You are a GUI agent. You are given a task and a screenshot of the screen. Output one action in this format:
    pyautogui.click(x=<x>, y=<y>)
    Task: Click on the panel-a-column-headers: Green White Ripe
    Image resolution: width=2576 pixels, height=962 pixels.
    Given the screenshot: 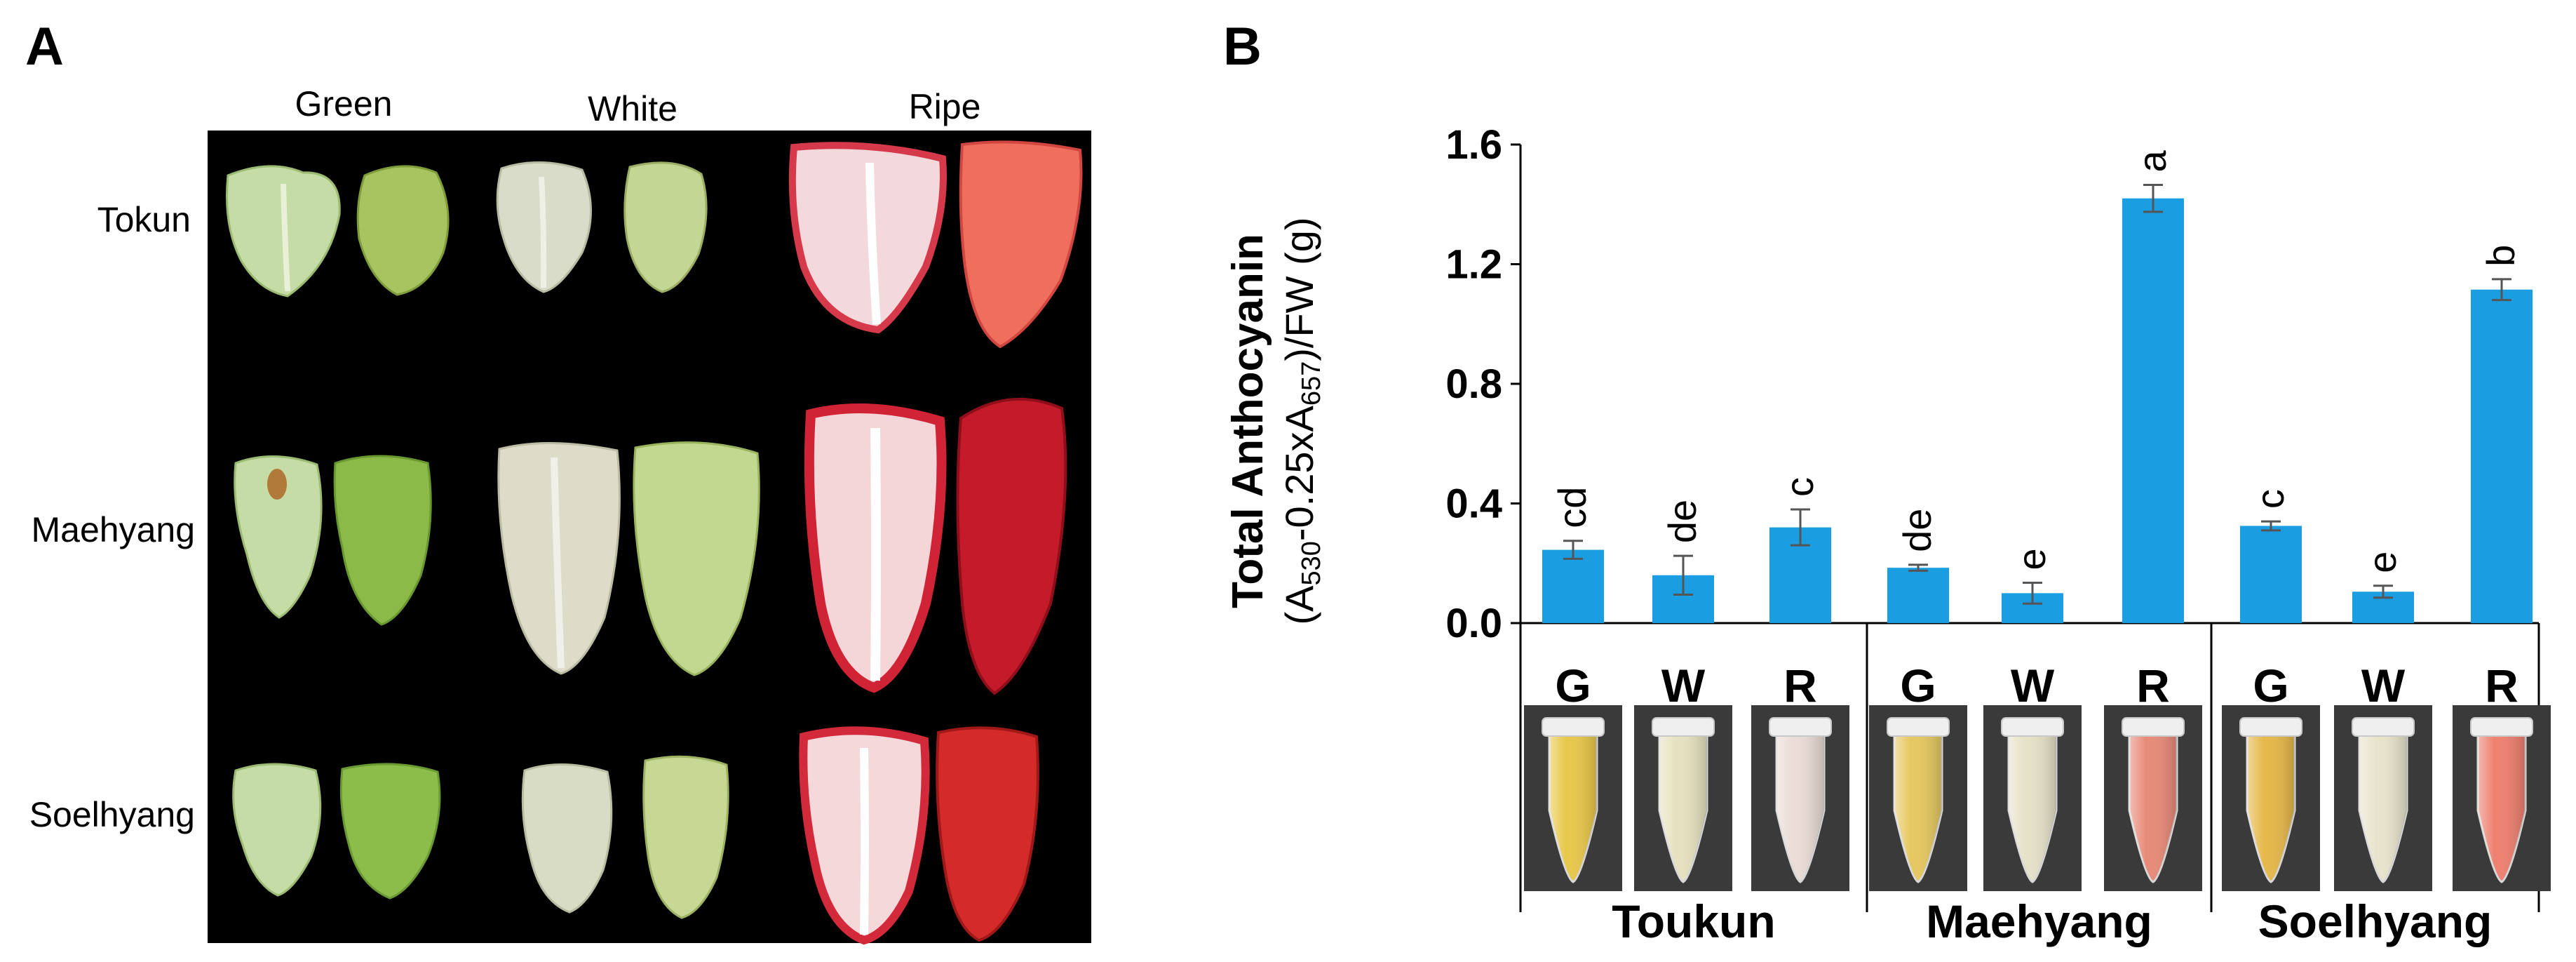 What is the action you would take?
    pyautogui.click(x=638, y=106)
    